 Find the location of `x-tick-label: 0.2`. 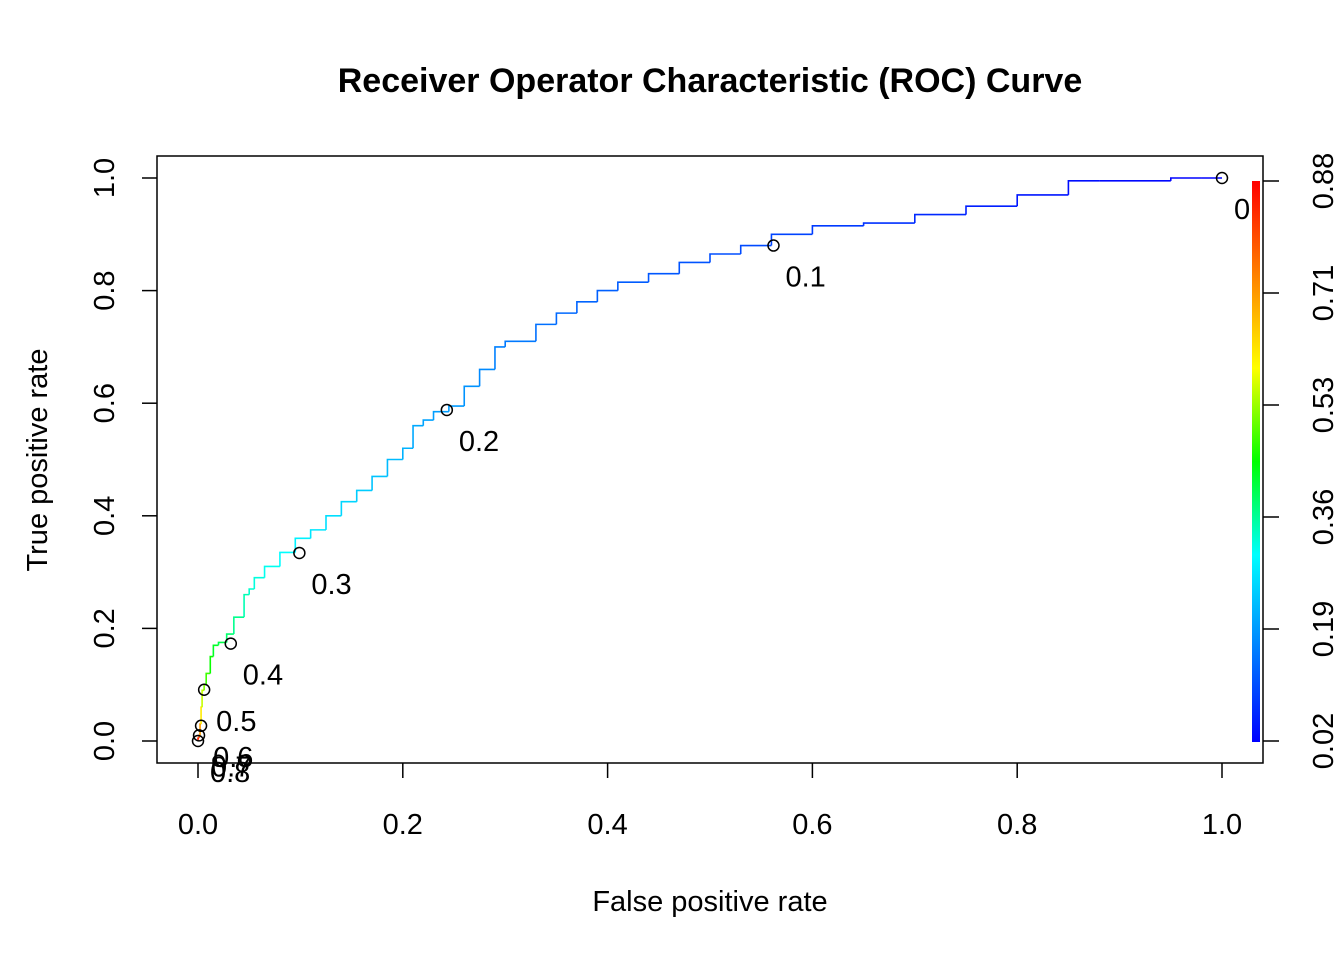

x-tick-label: 0.2 is located at coordinates (403, 825).